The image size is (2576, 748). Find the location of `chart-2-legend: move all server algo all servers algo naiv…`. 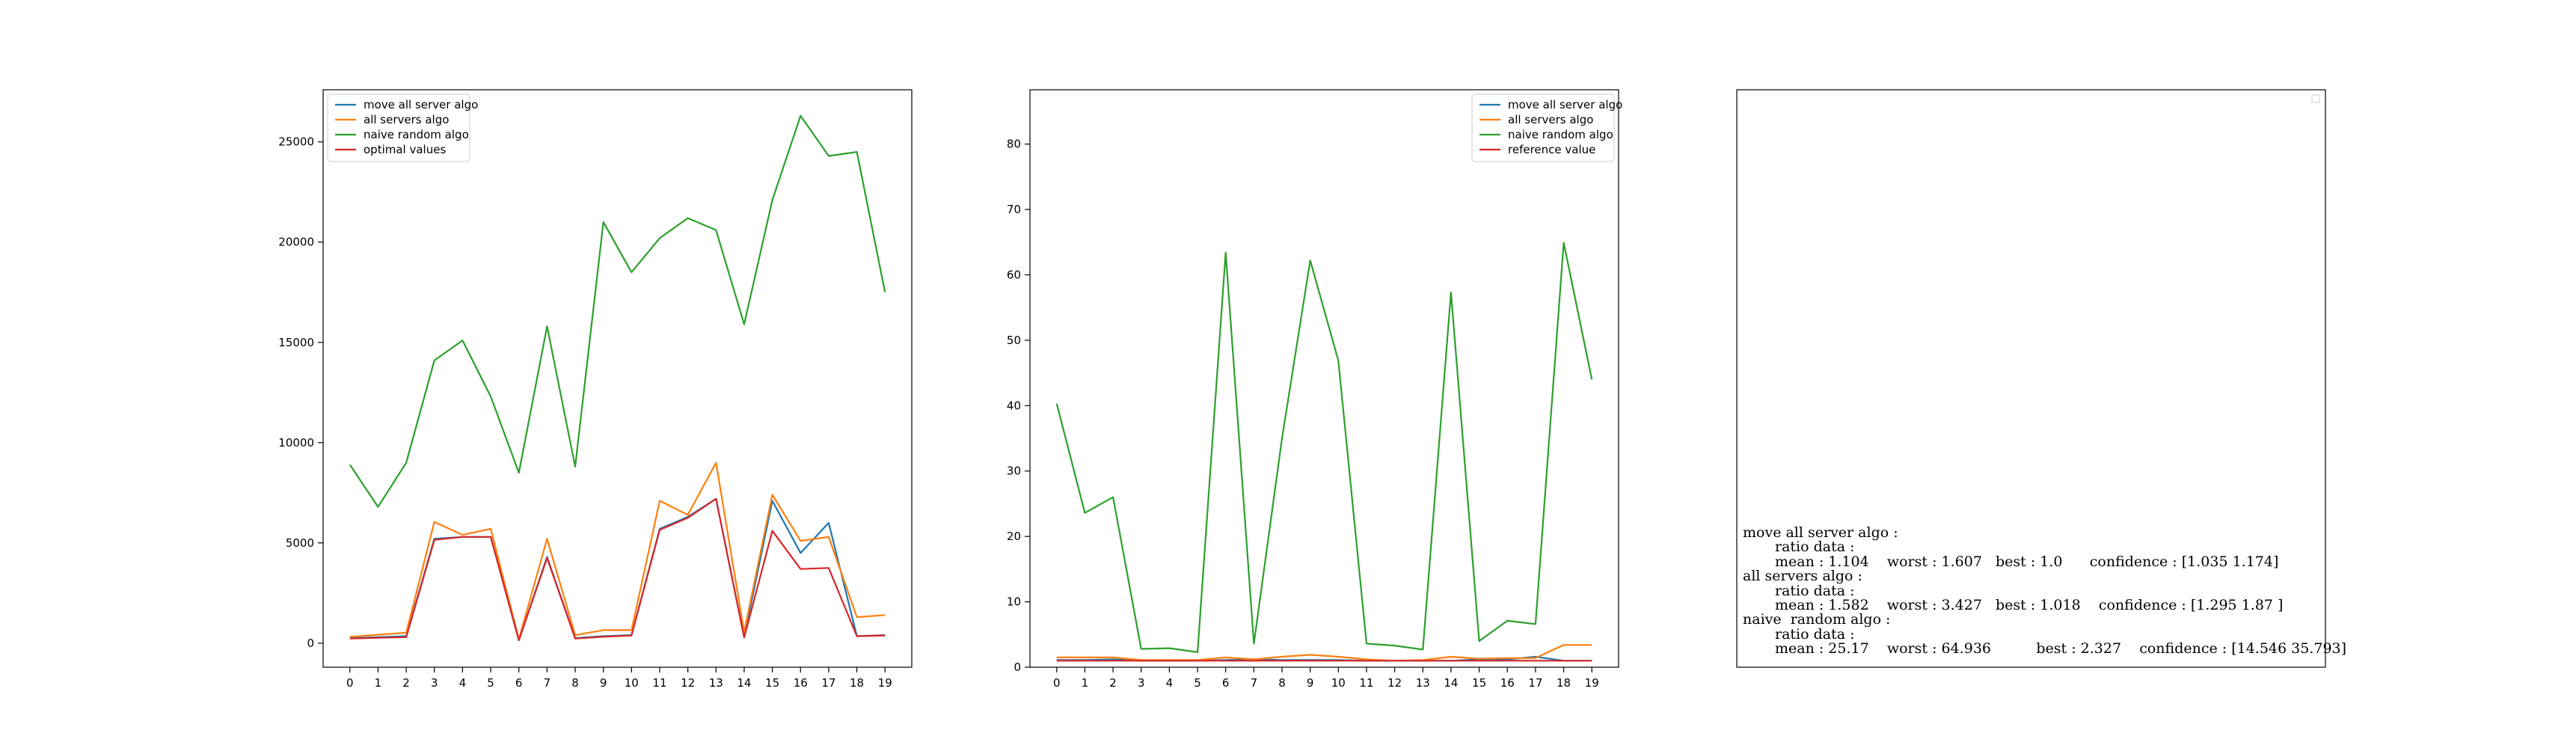

chart-2-legend: move all server algo all servers algo naiv… is located at coordinates (1546, 128).